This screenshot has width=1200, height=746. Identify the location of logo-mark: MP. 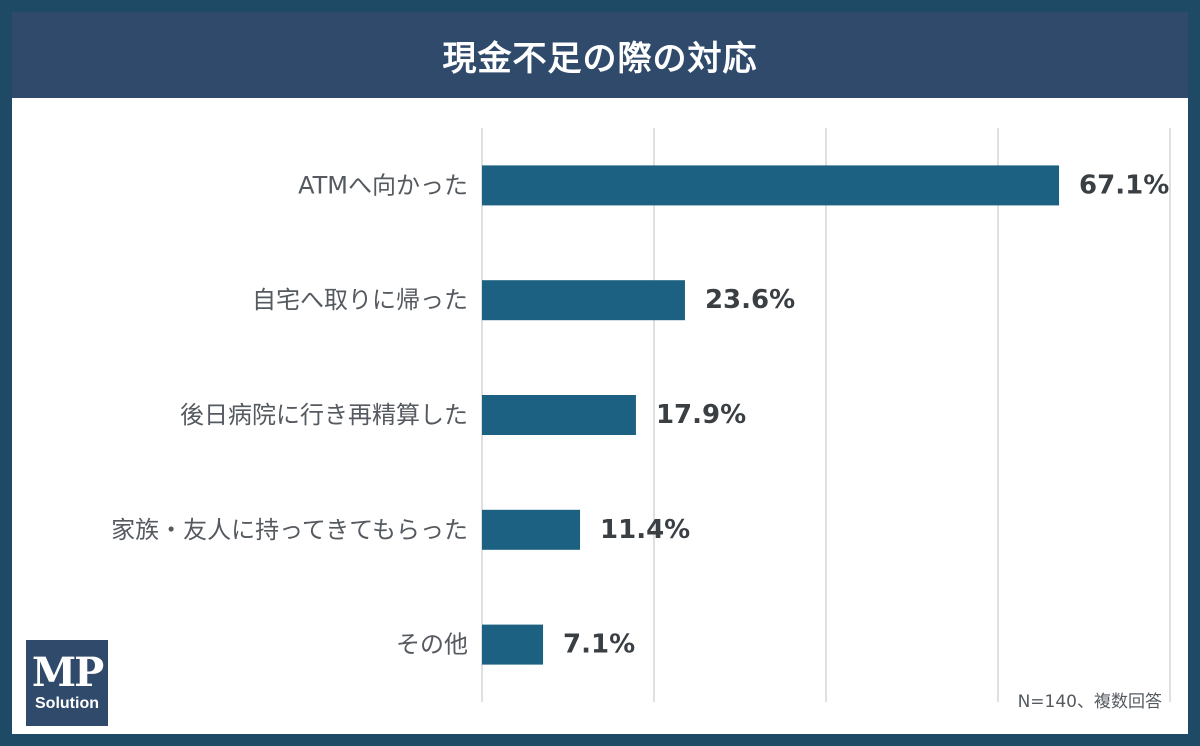
(67, 672).